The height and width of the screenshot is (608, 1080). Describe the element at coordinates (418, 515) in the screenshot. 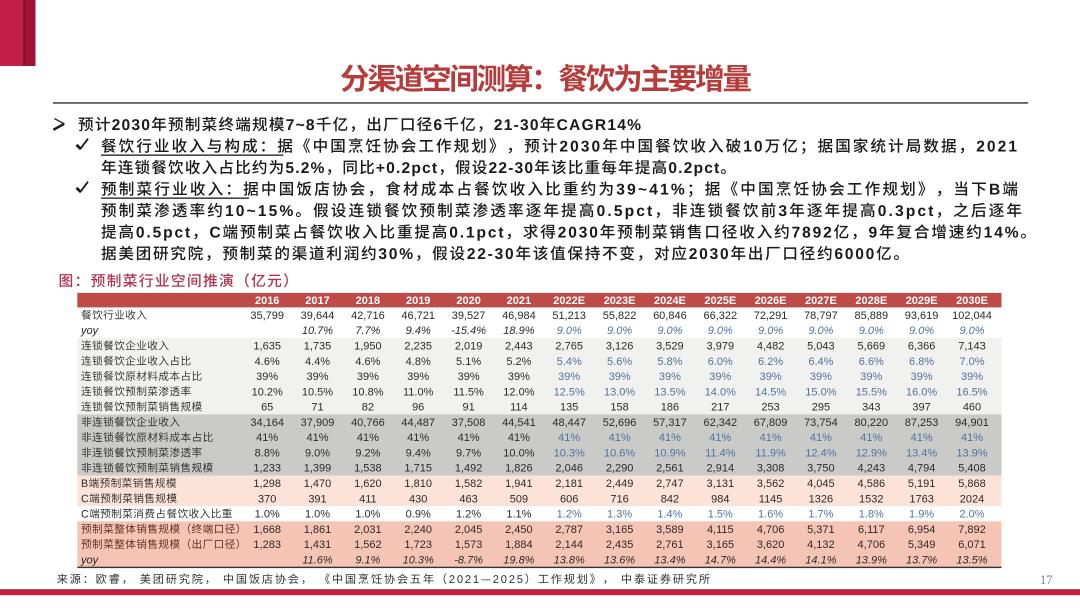

I see `svg-text: 0.9%` at that location.